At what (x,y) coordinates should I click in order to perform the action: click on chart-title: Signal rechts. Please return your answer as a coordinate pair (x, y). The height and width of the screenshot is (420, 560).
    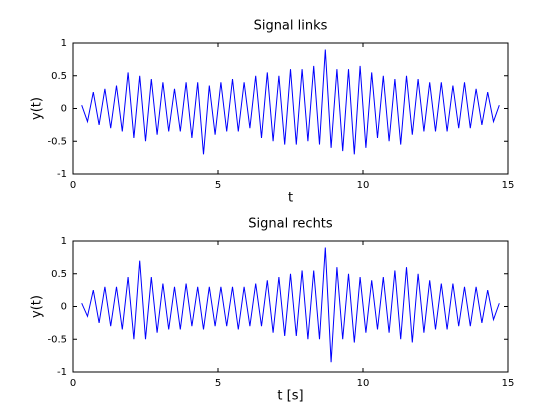
    Looking at the image, I should click on (290, 224).